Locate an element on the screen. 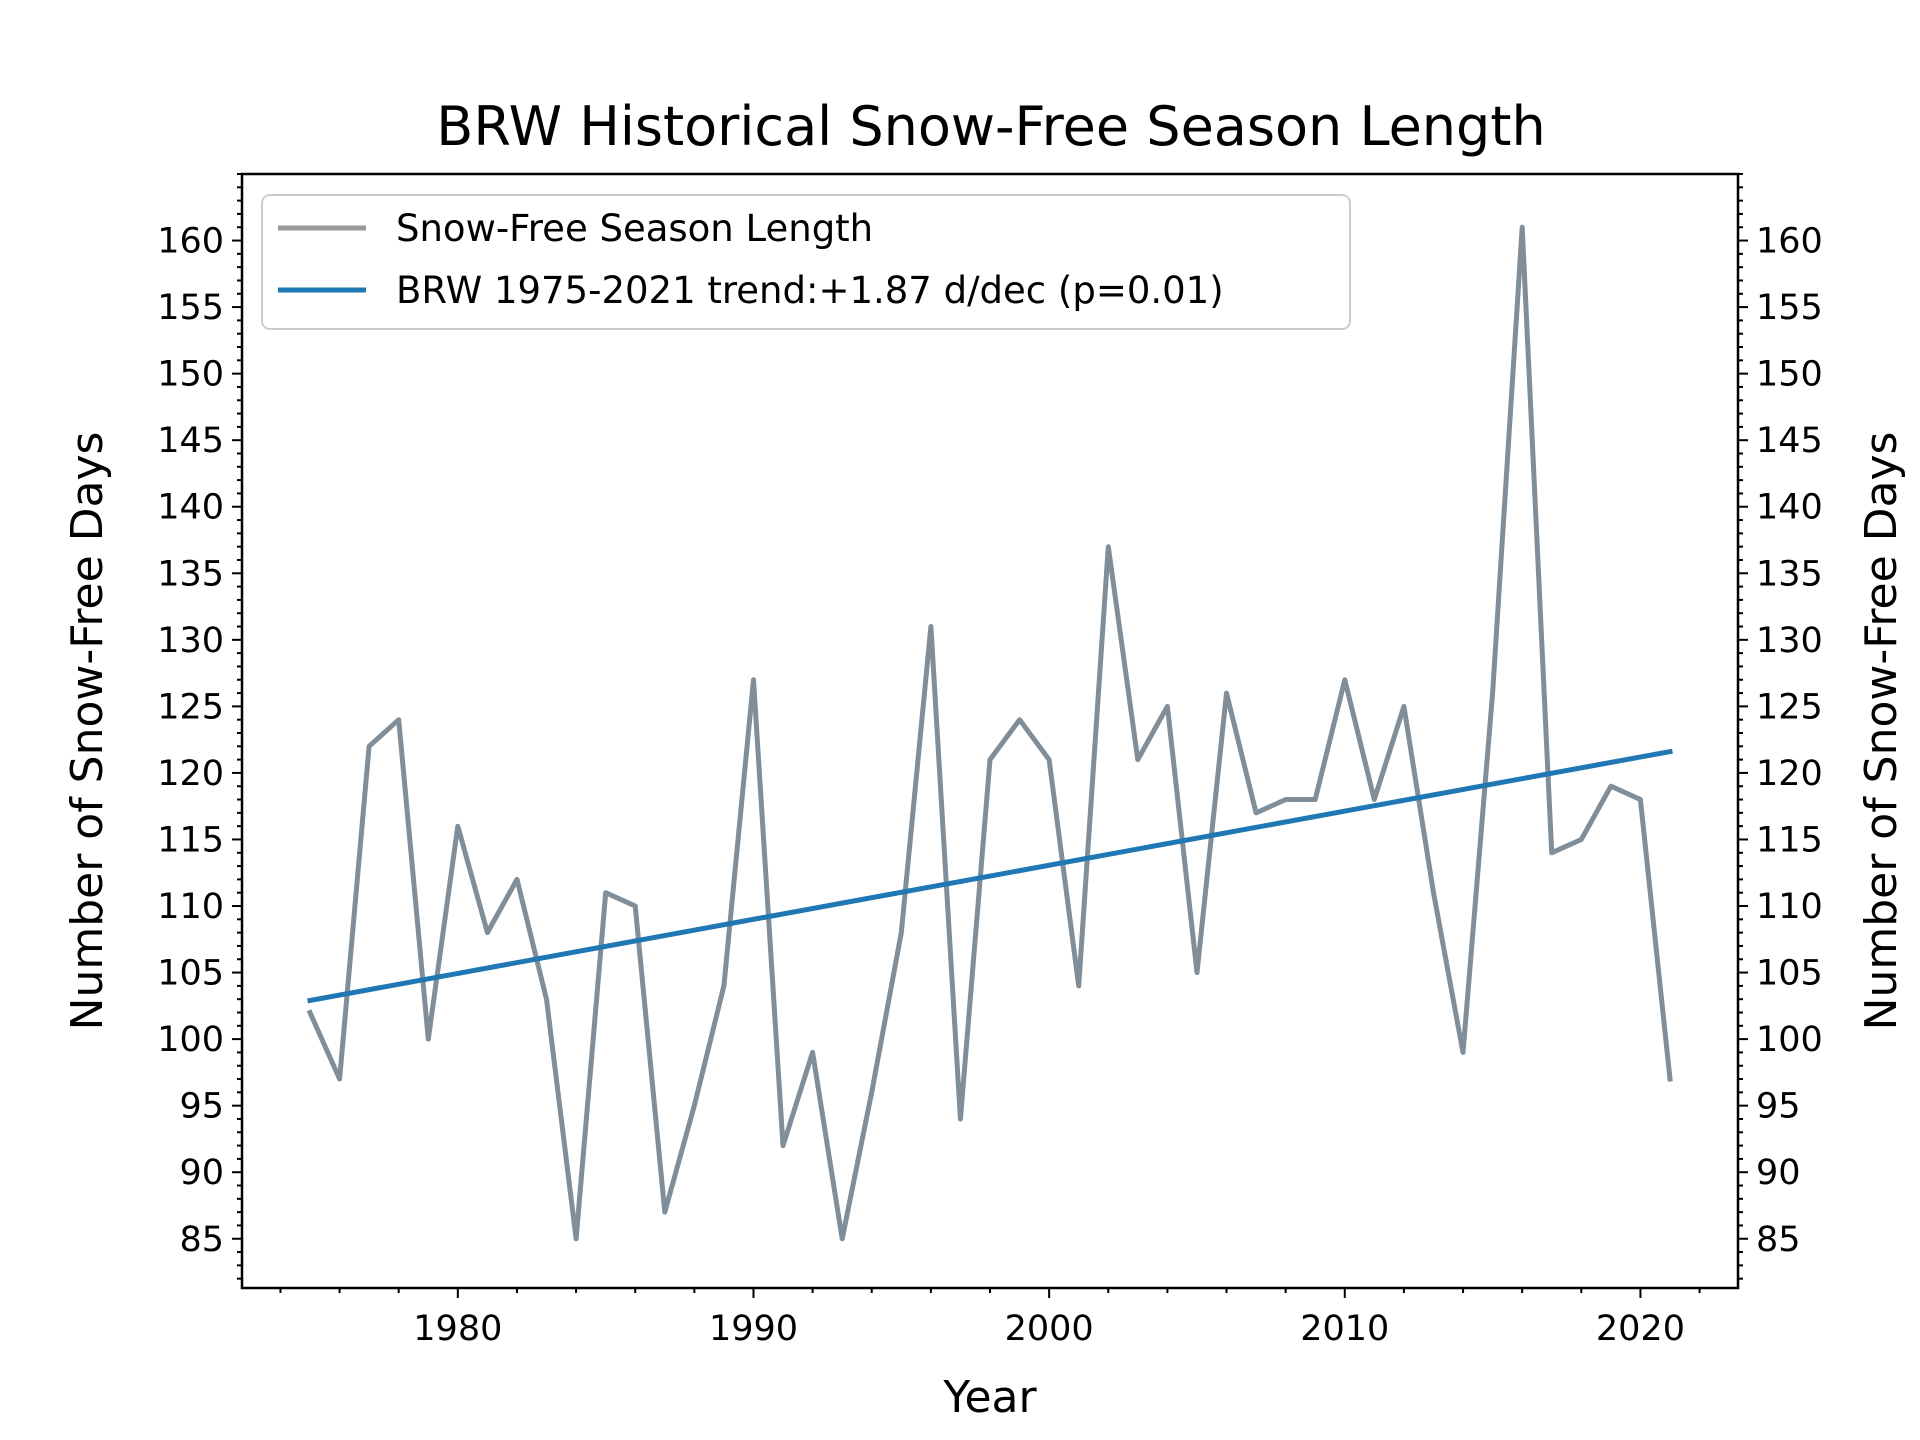  y-tick-label: 110 is located at coordinates (190, 907).